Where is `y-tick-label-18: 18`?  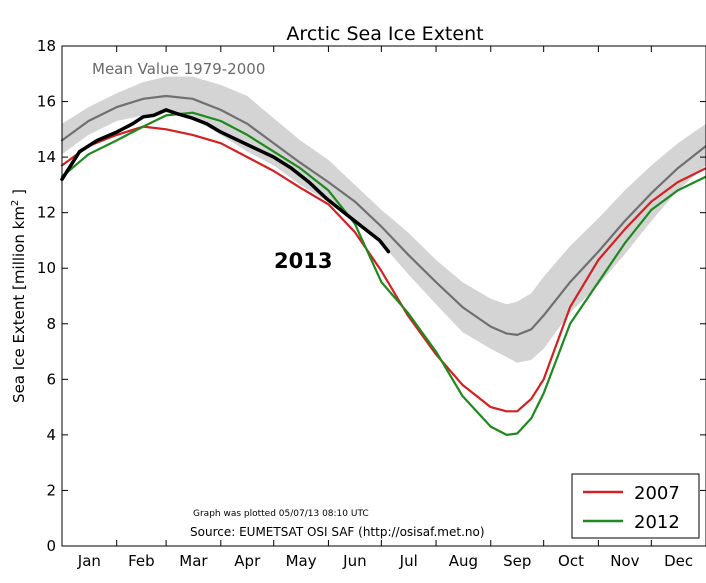
y-tick-label-18: 18 is located at coordinates (46, 46).